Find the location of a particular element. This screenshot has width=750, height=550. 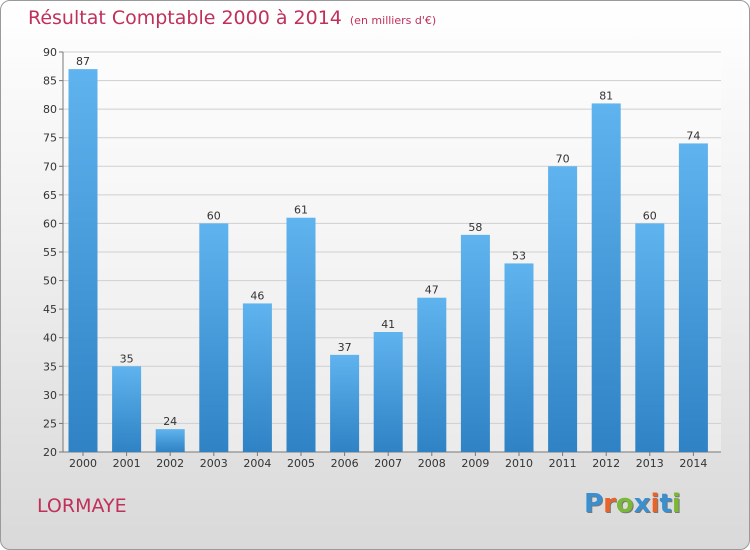

x-tick-label: 2001 is located at coordinates (127, 463).